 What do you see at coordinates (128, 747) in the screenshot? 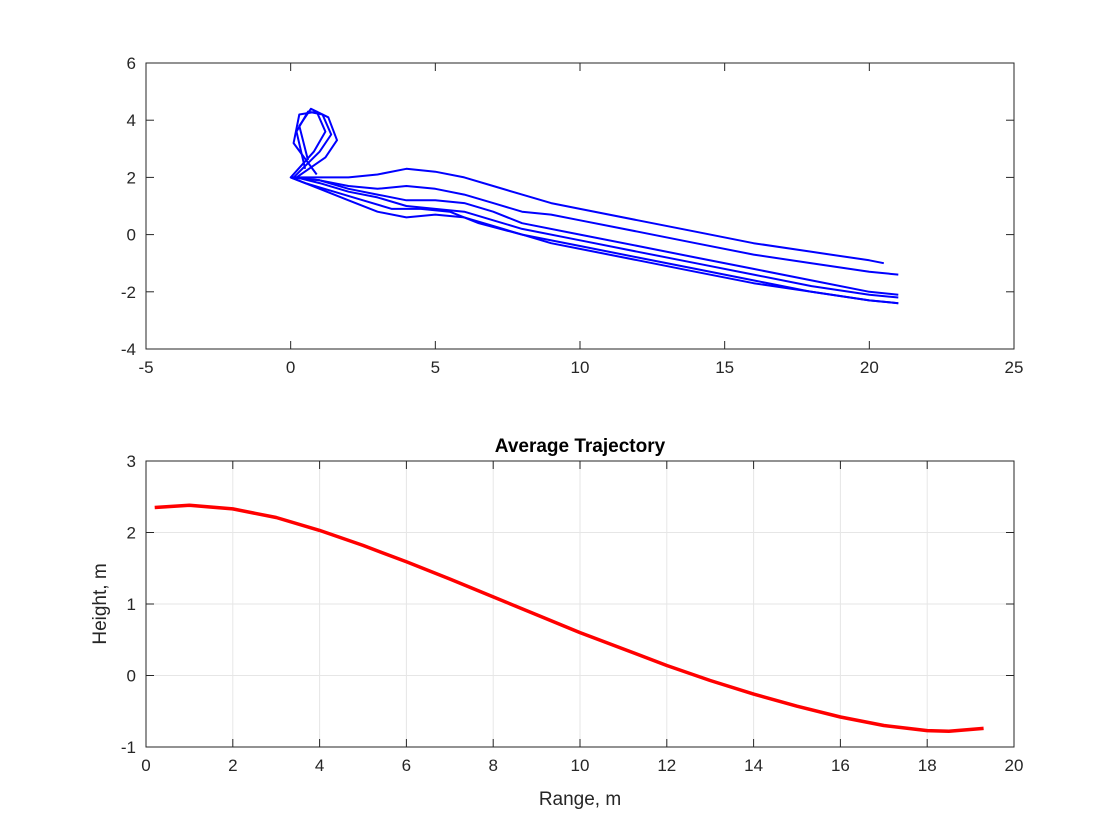
I see `y-tick-label: -1` at bounding box center [128, 747].